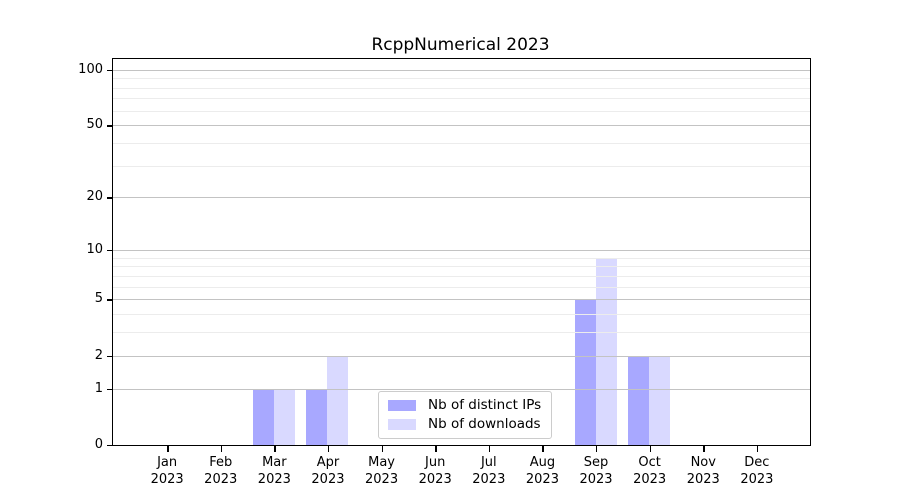  What do you see at coordinates (542, 471) in the screenshot?
I see `x-tick-label: Aug 2023` at bounding box center [542, 471].